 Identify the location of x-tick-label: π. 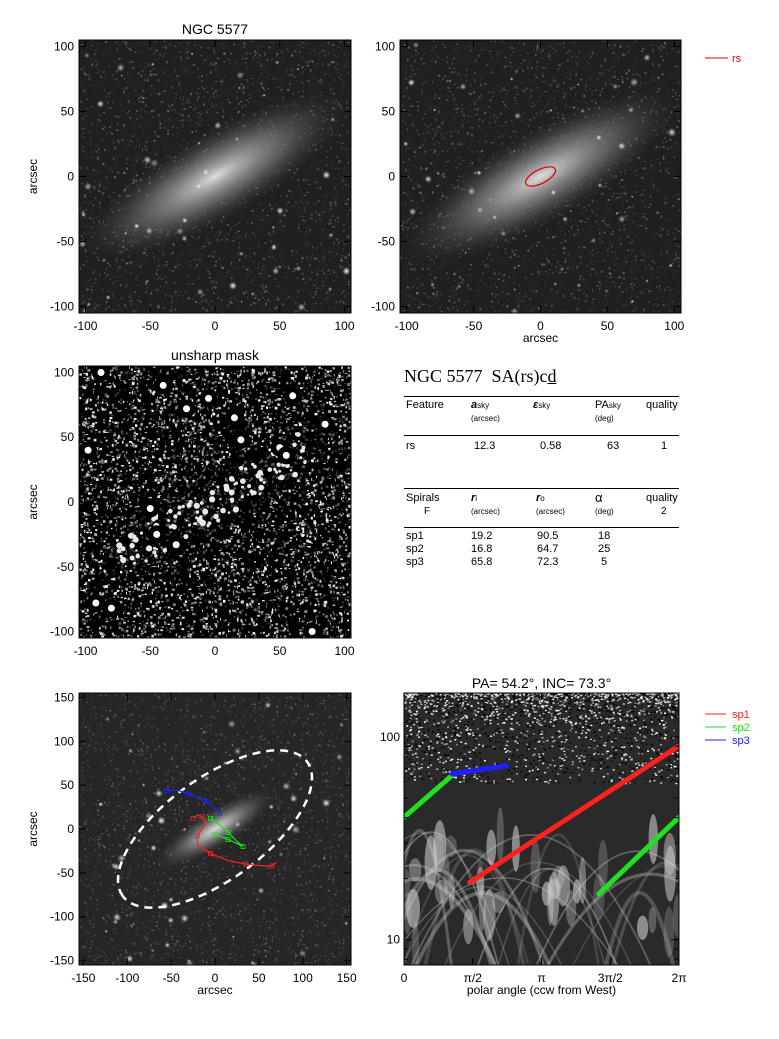
(541, 978).